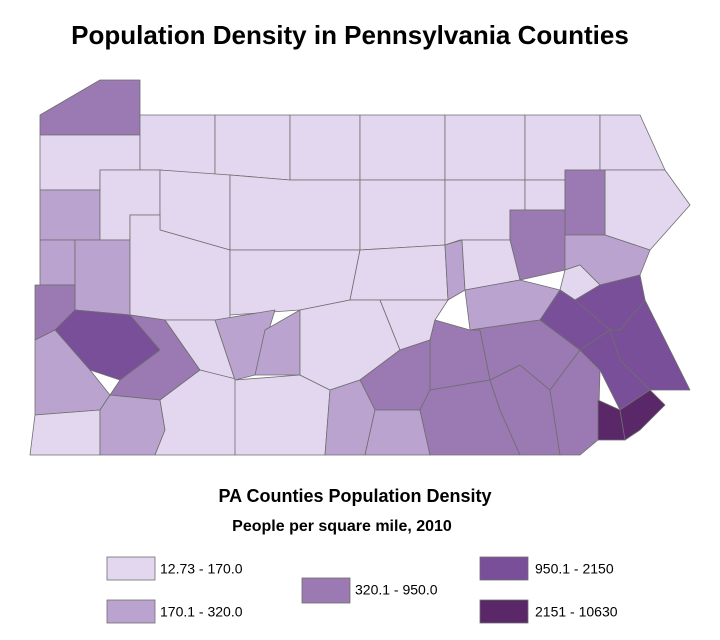 The width and height of the screenshot is (720, 640). Describe the element at coordinates (342, 526) in the screenshot. I see `legend-subtitle: People per square mile, 2010` at that location.